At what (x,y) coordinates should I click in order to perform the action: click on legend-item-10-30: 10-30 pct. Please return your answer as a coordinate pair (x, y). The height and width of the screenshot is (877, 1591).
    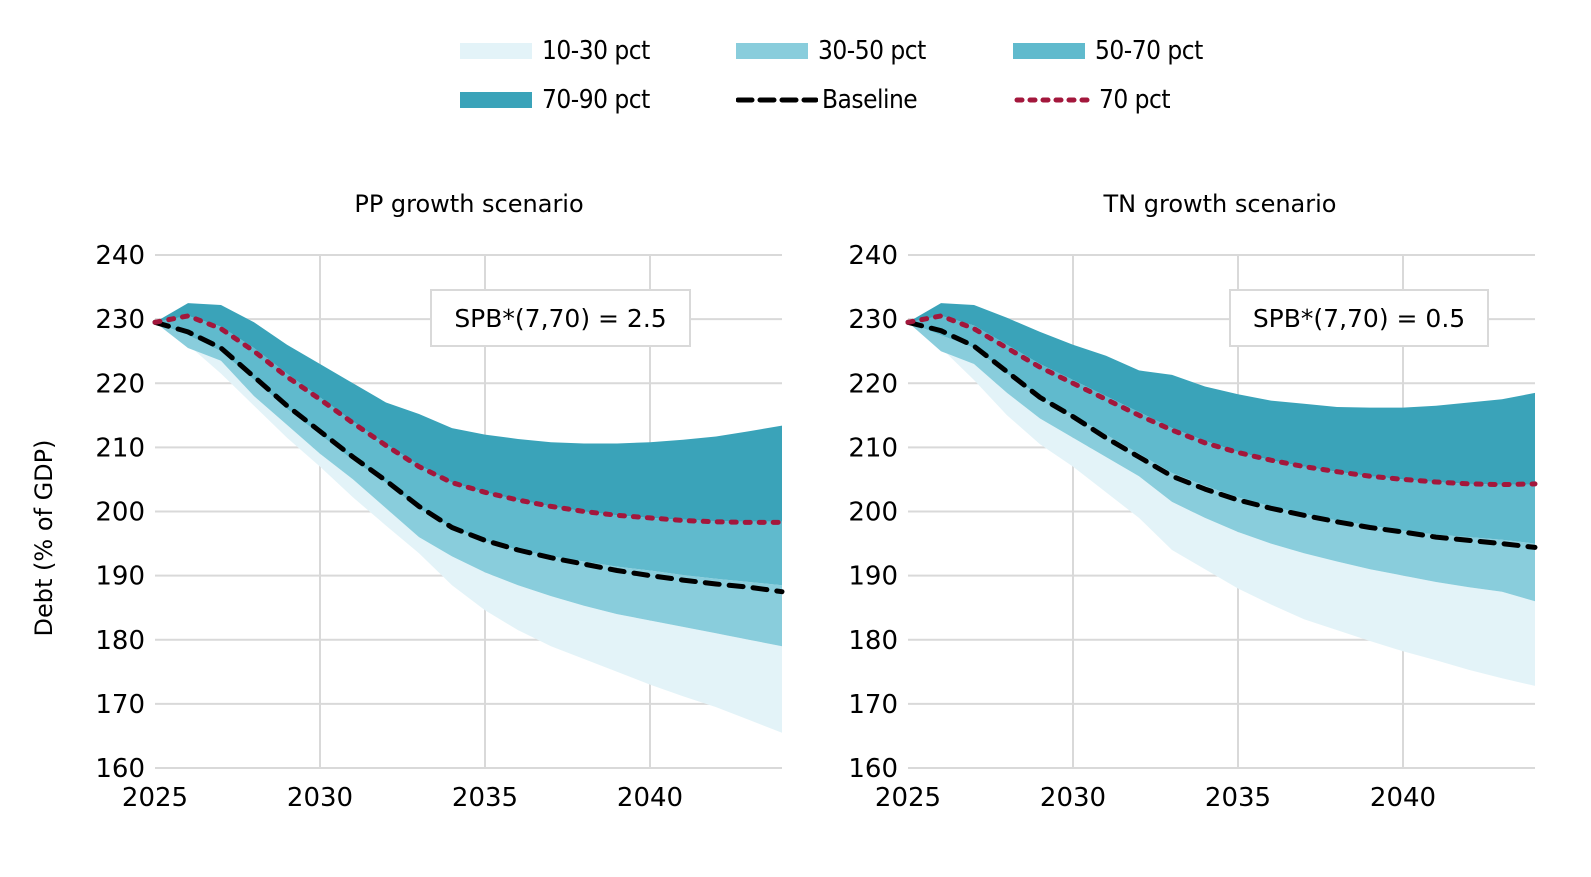
    Looking at the image, I should click on (555, 51).